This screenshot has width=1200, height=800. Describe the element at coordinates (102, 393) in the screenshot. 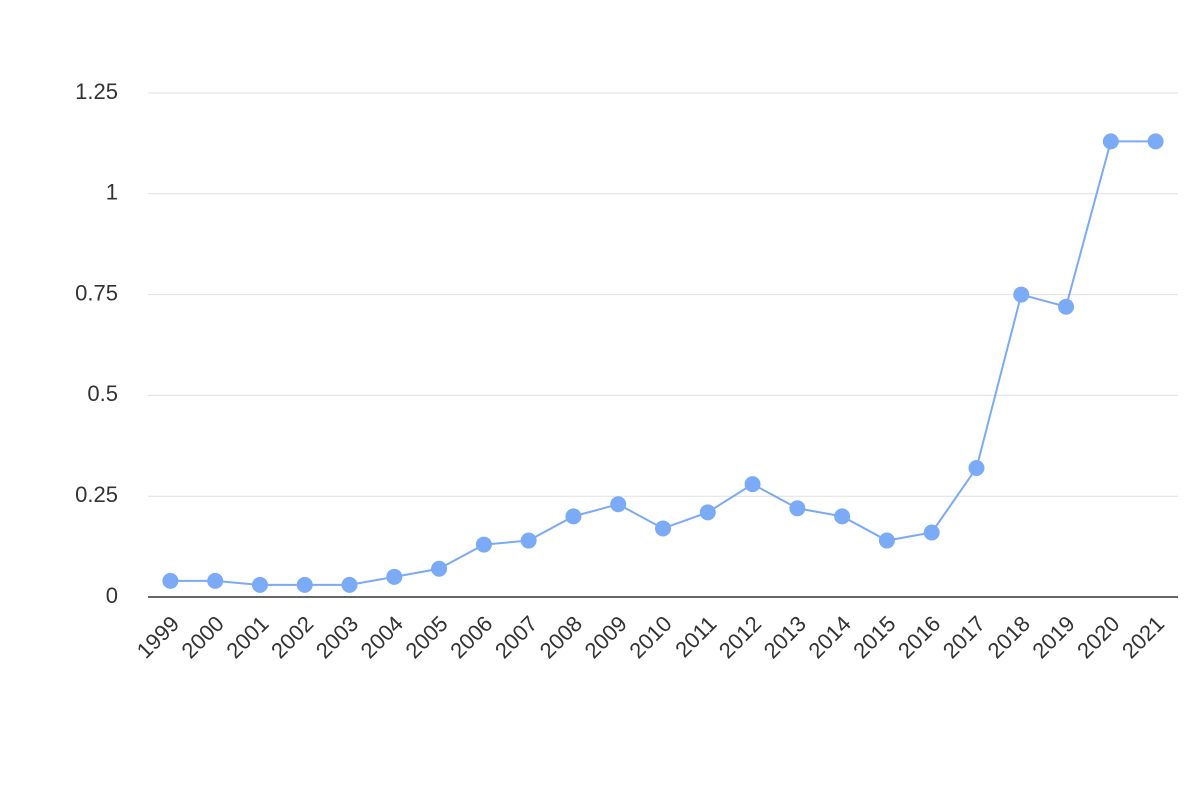

I see `y-tick-label: 0.5` at that location.